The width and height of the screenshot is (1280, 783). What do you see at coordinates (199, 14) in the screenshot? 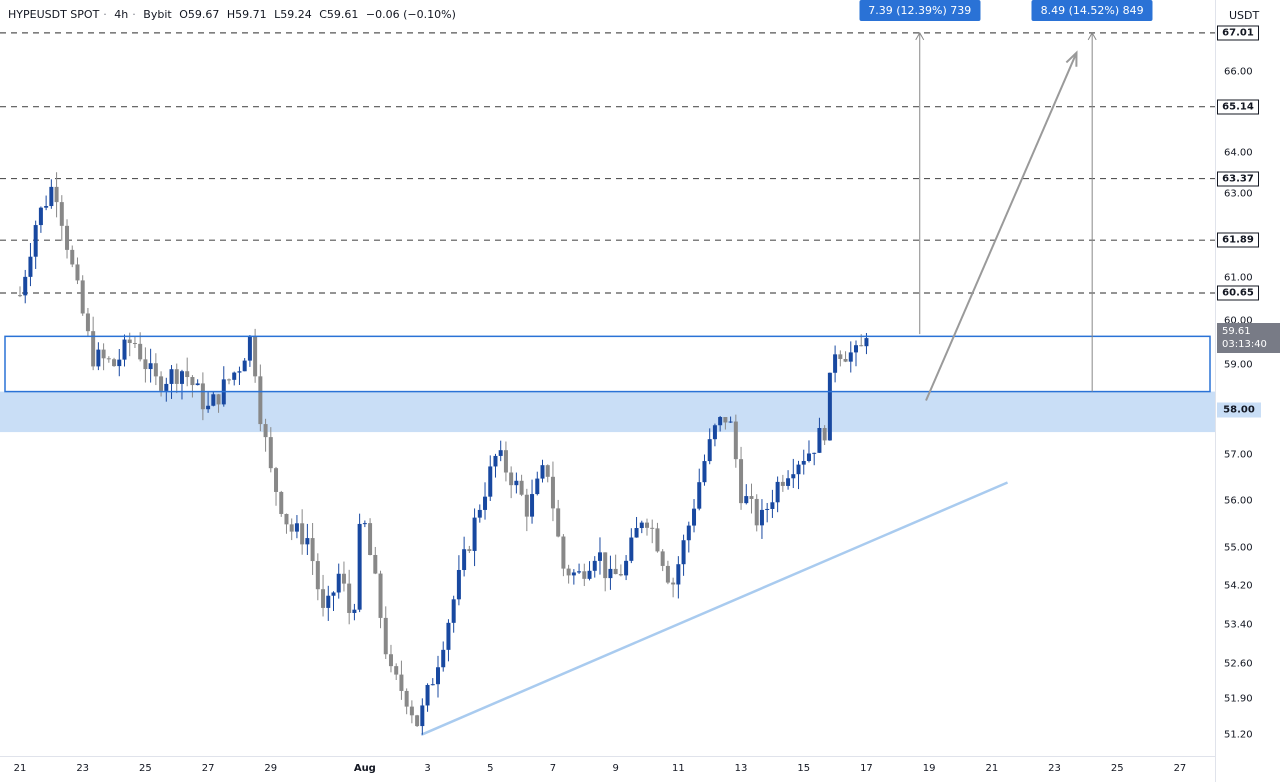
I see `open-value: O59.67` at bounding box center [199, 14].